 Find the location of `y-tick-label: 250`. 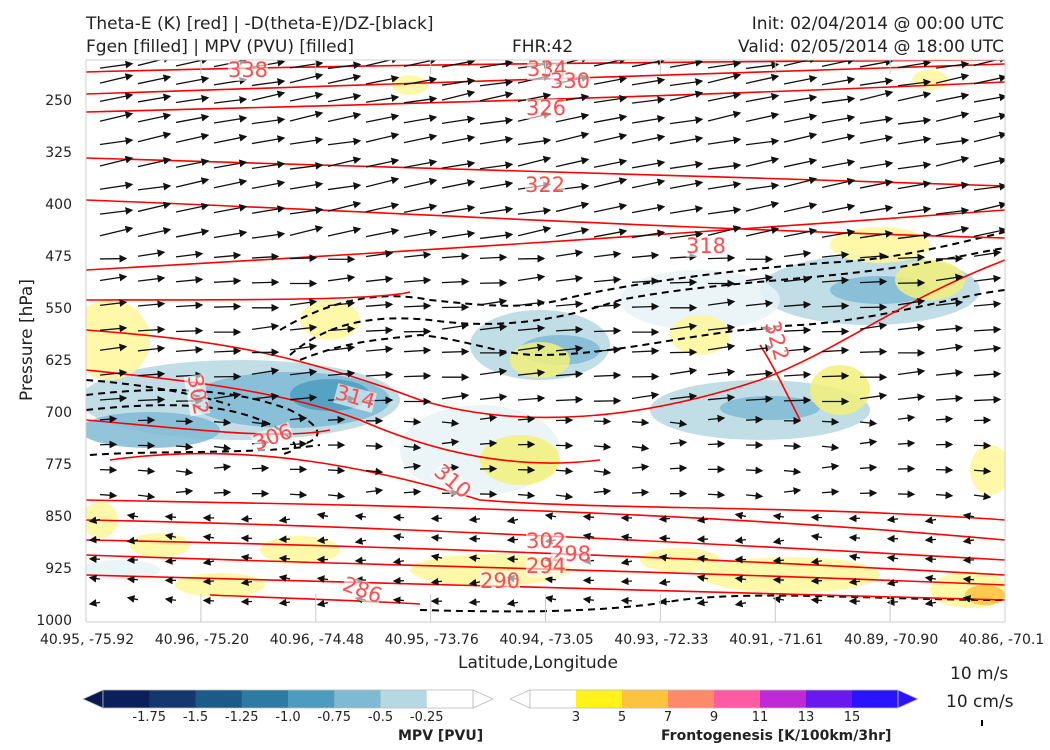

y-tick-label: 250 is located at coordinates (58, 100).